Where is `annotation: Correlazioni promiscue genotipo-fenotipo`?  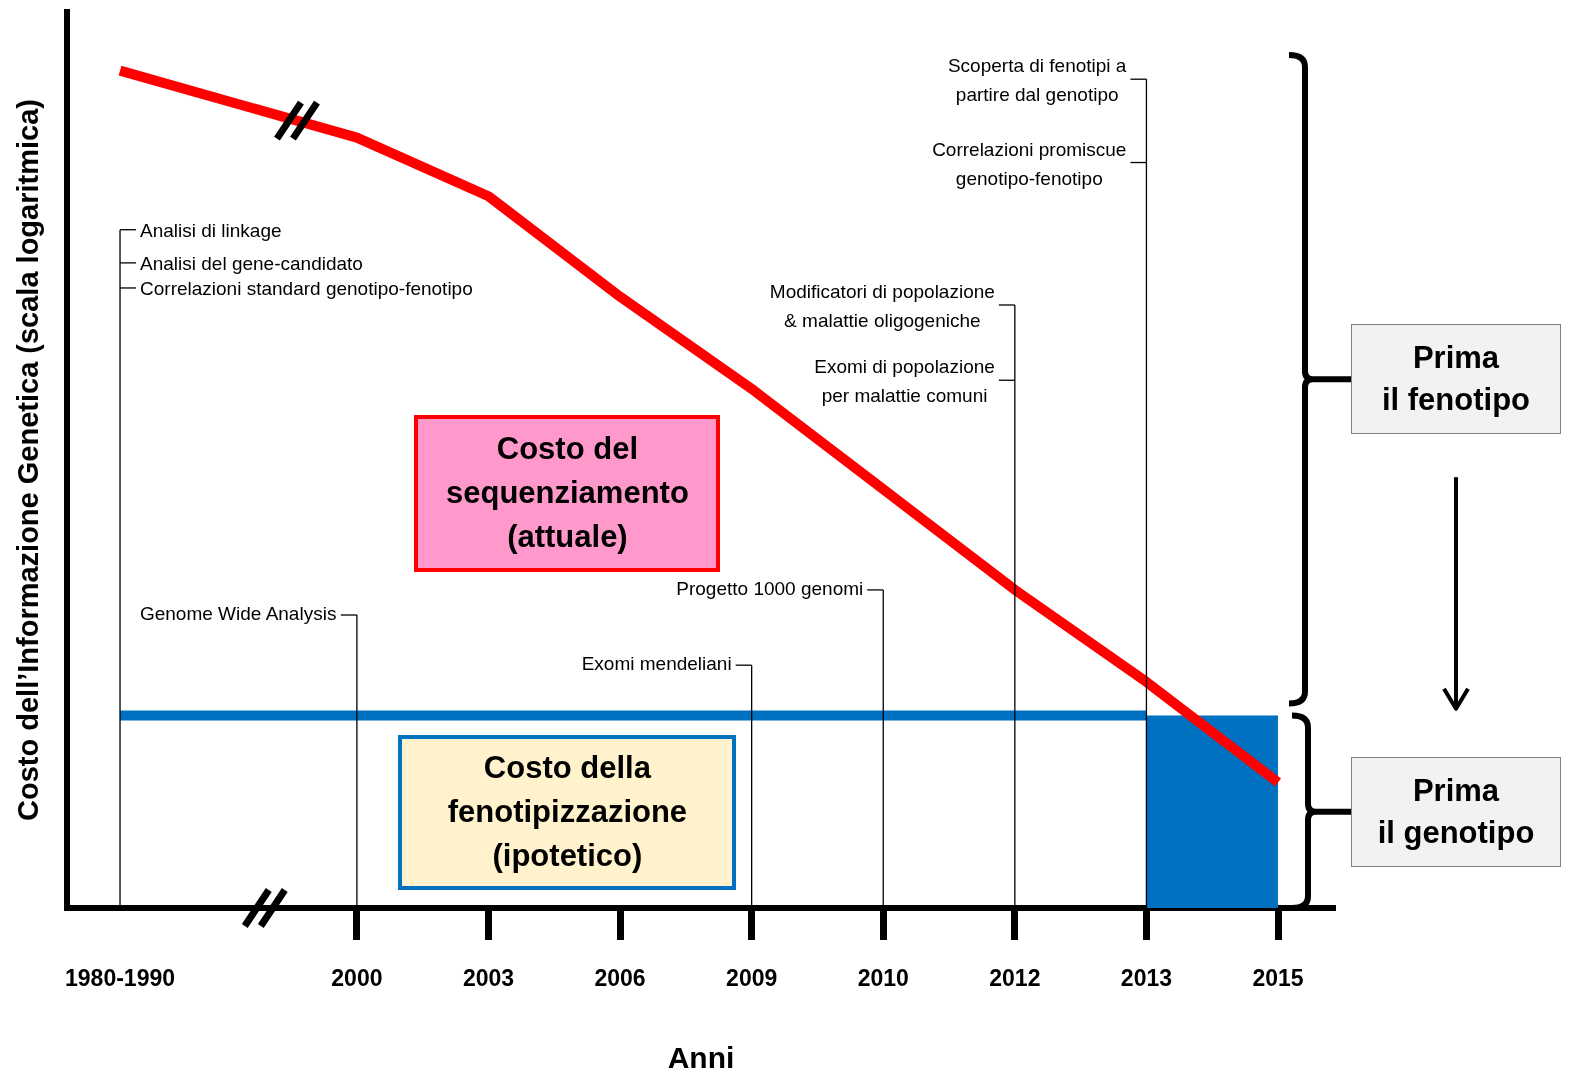 annotation: Correlazioni promiscue genotipo-fenotipo is located at coordinates (1029, 163).